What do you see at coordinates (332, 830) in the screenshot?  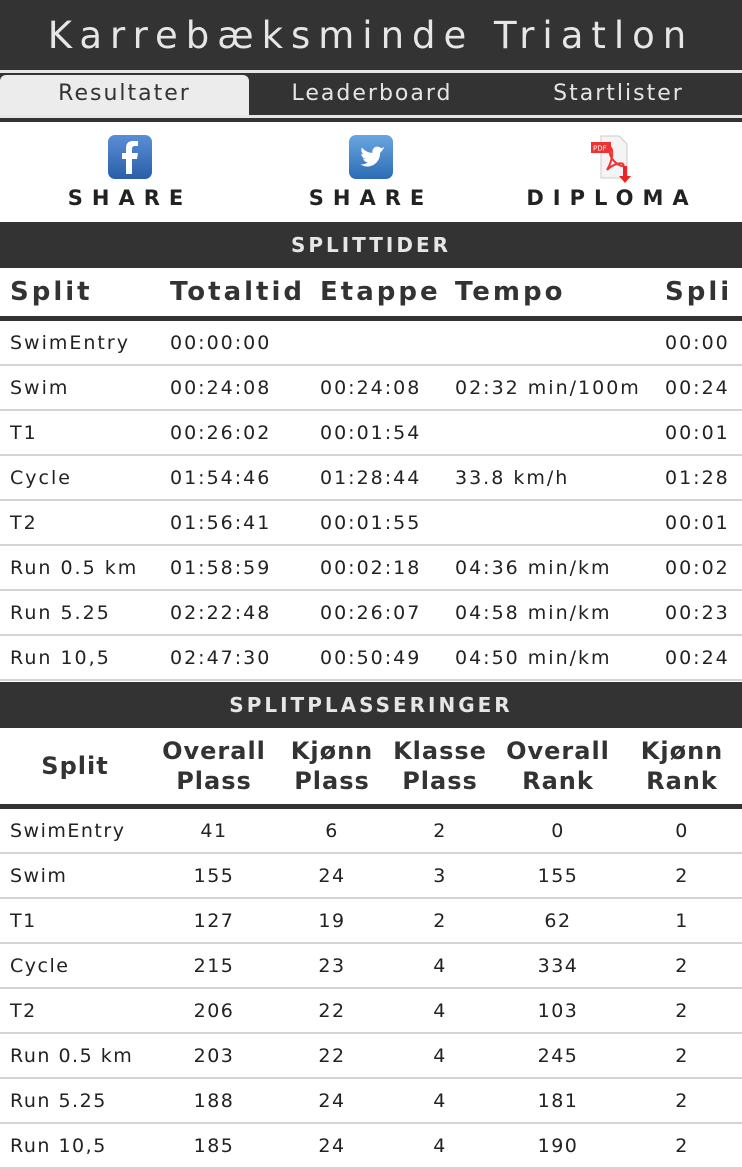 I see `table-cell: 6` at bounding box center [332, 830].